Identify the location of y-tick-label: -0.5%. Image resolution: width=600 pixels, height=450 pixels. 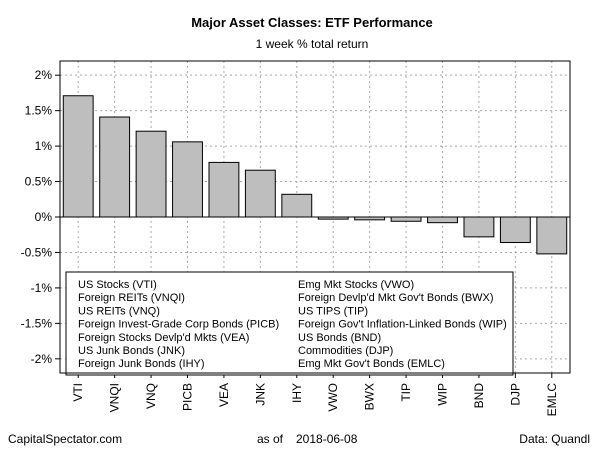
(37, 252).